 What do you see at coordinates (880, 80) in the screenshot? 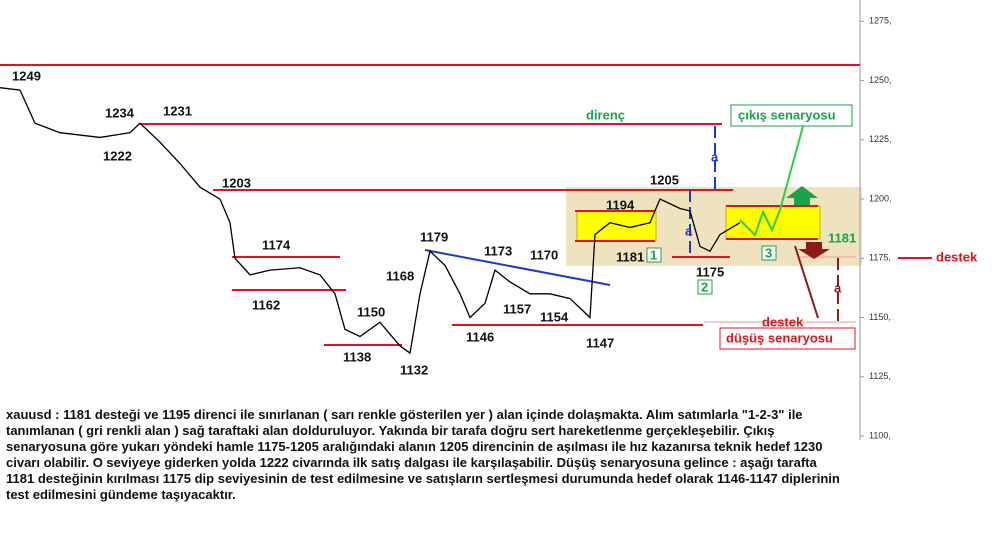
I see `y-tick-label: 1250,` at bounding box center [880, 80].